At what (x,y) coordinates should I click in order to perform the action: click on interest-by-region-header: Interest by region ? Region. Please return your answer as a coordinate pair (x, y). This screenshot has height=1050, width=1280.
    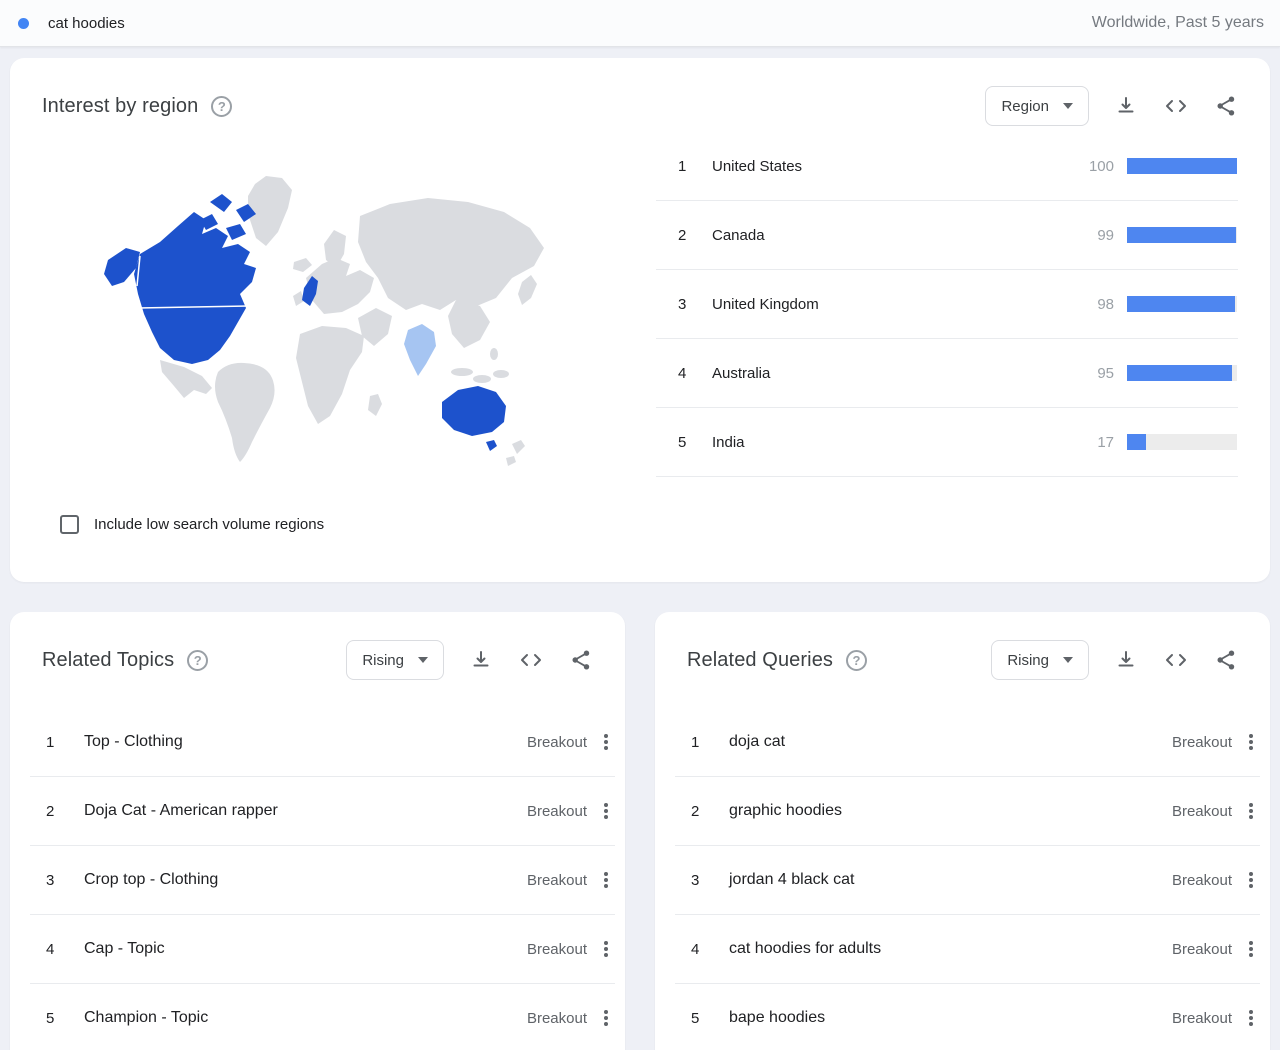
    Looking at the image, I should click on (640, 92).